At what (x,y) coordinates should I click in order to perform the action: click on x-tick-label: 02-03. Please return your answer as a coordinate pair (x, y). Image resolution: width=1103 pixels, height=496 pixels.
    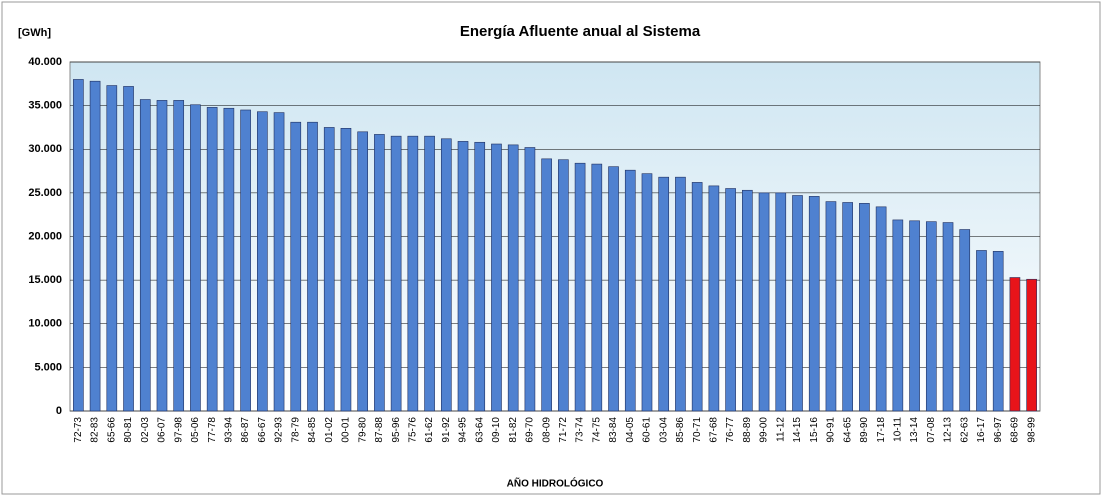
    Looking at the image, I should click on (145, 430).